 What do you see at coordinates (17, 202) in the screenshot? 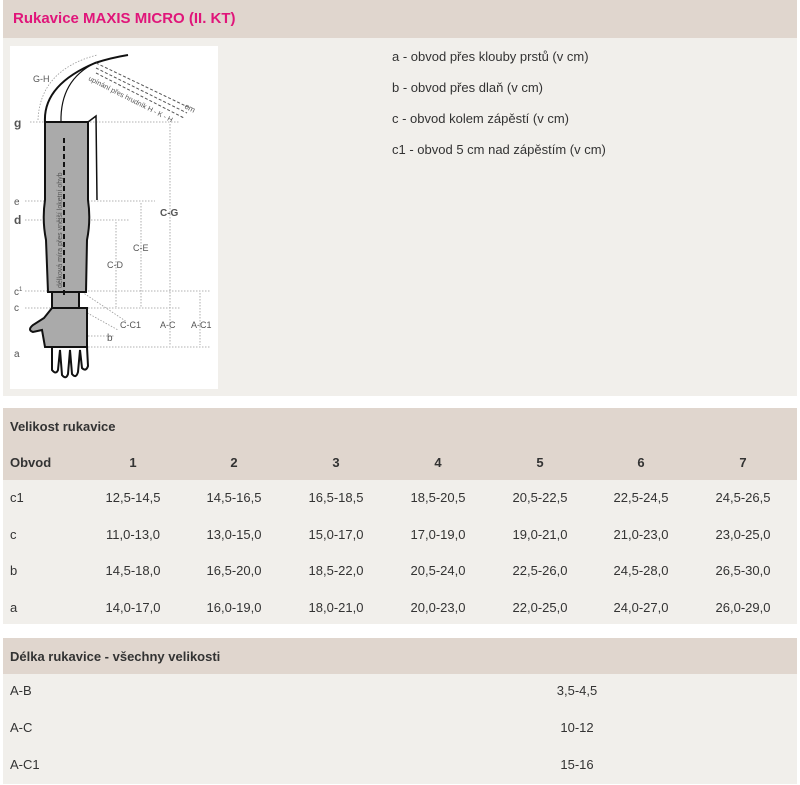
I see `label-e: e` at bounding box center [17, 202].